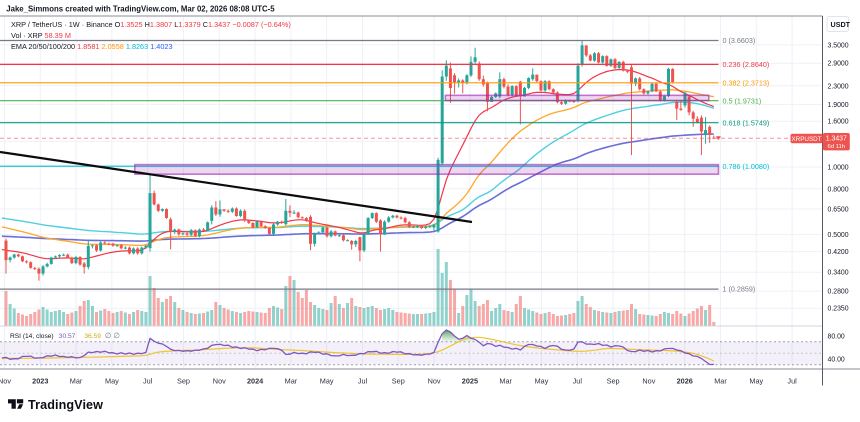  What do you see at coordinates (806, 139) in the screenshot?
I see `svg-text: XRPUSDT` at bounding box center [806, 139].